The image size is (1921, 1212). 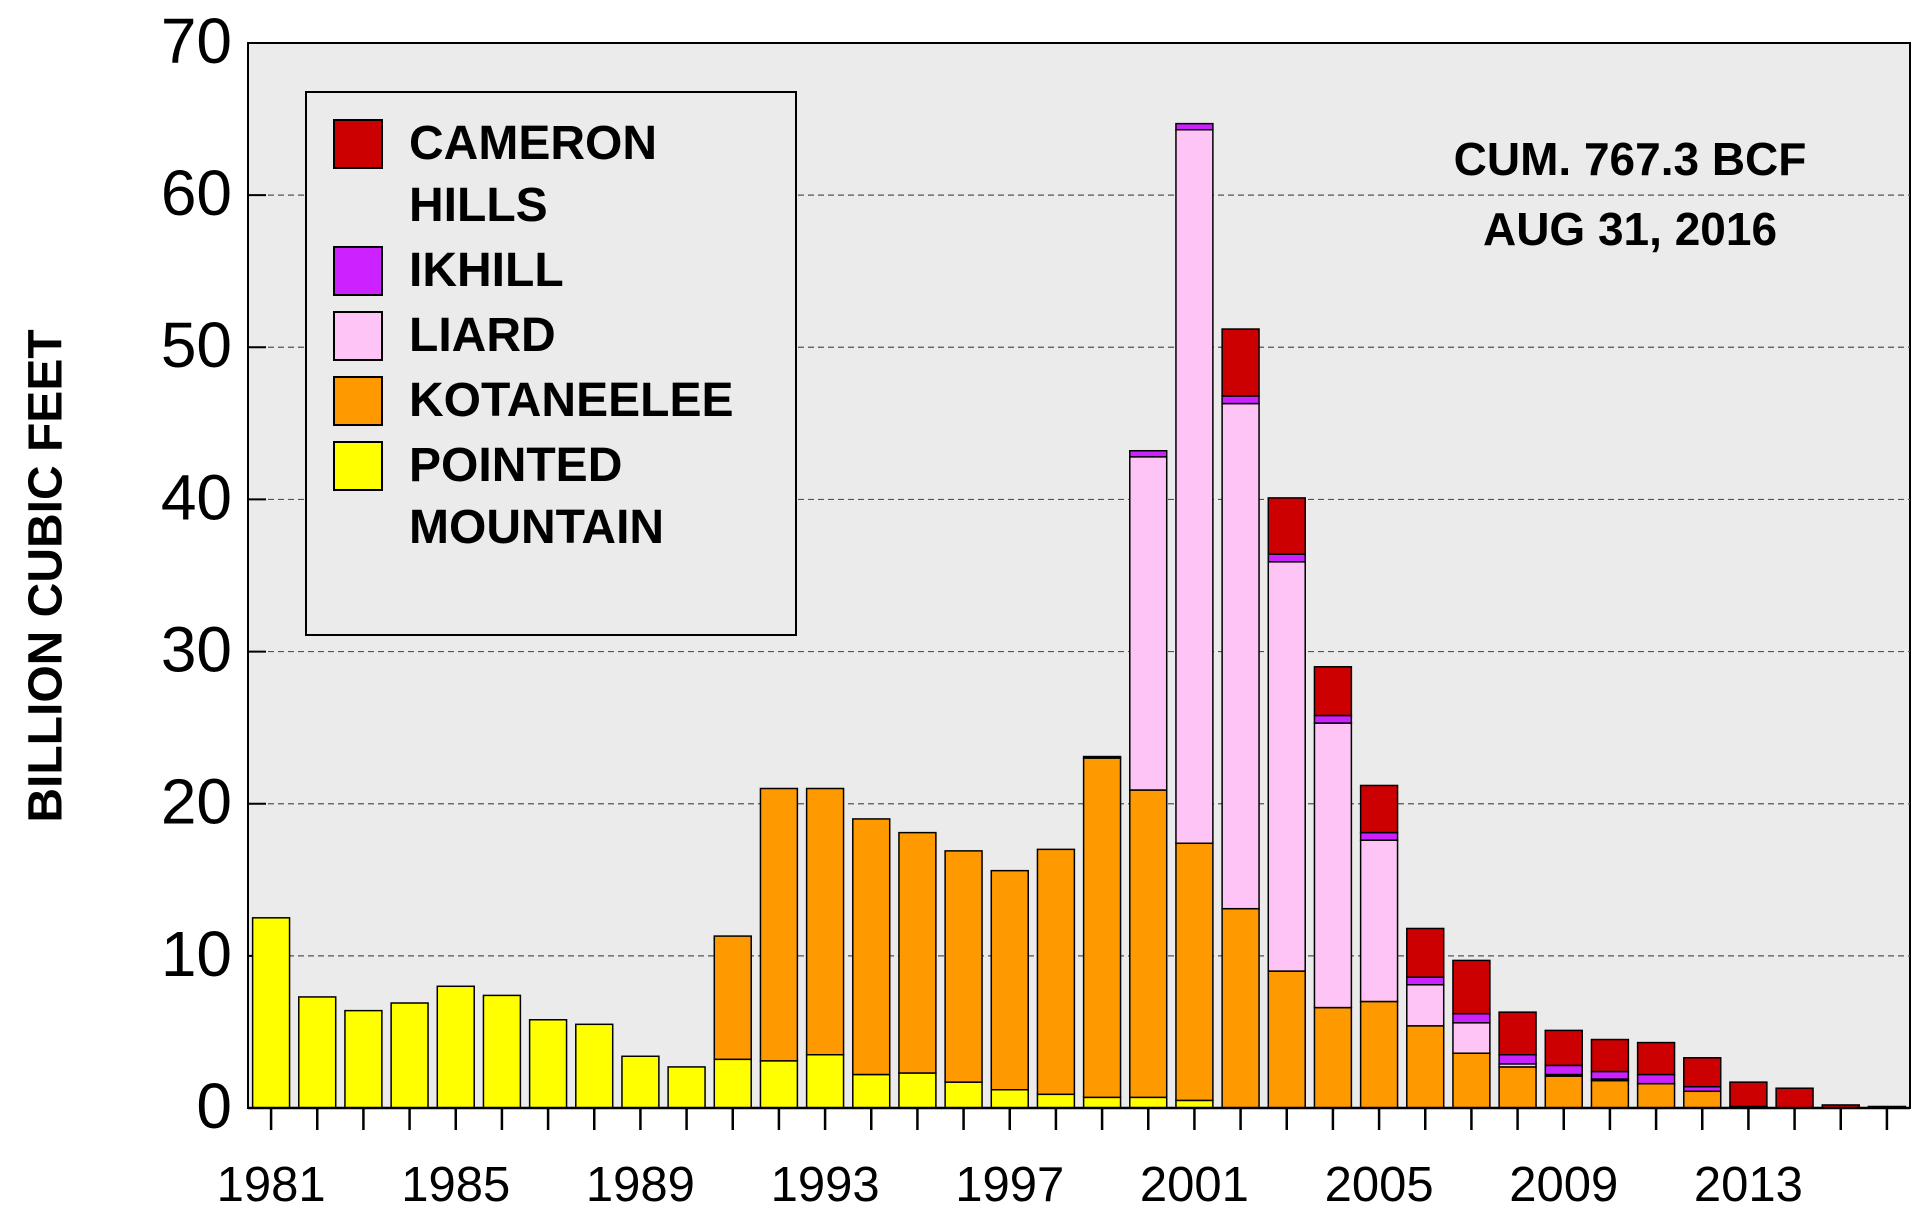 What do you see at coordinates (537, 496) in the screenshot?
I see `legend-label: POINTED MOUNTAIN` at bounding box center [537, 496].